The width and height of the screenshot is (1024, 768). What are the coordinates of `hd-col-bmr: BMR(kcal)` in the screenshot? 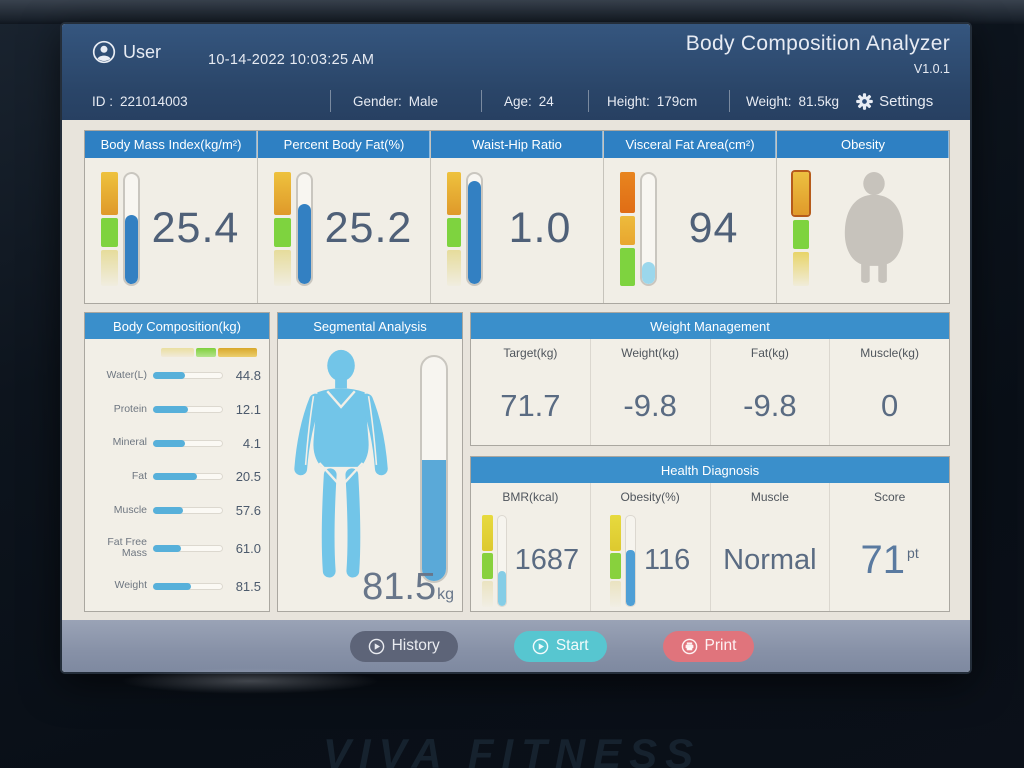 It's located at (531, 547).